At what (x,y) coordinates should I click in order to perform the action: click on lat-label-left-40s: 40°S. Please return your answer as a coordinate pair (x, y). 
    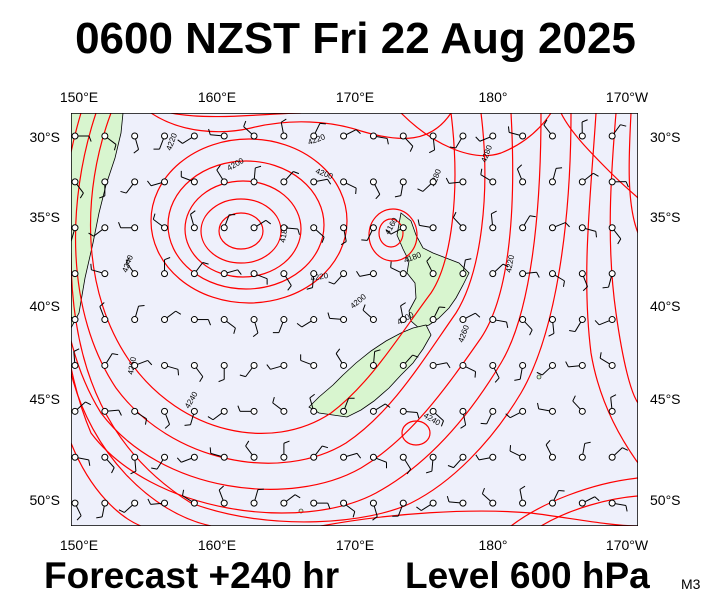
    Looking at the image, I should click on (44, 306).